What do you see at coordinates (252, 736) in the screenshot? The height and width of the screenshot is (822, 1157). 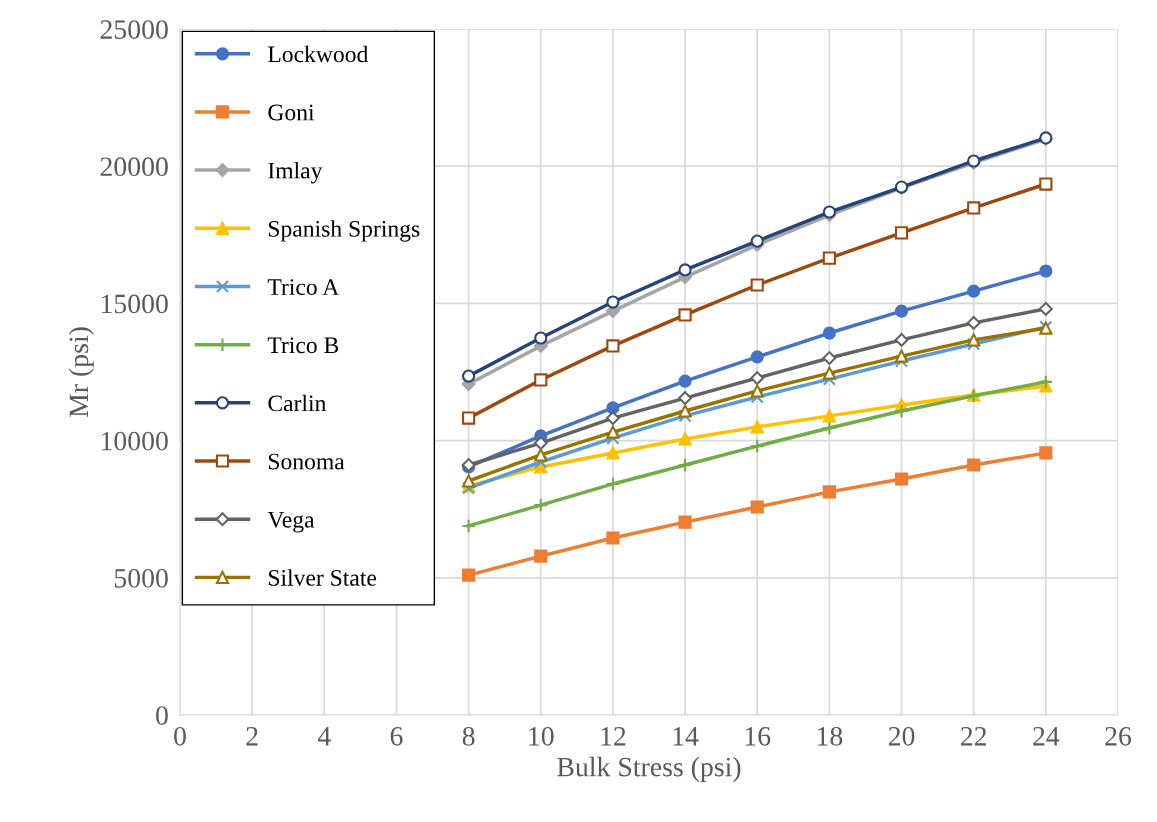 I see `x-tick-label: 2` at bounding box center [252, 736].